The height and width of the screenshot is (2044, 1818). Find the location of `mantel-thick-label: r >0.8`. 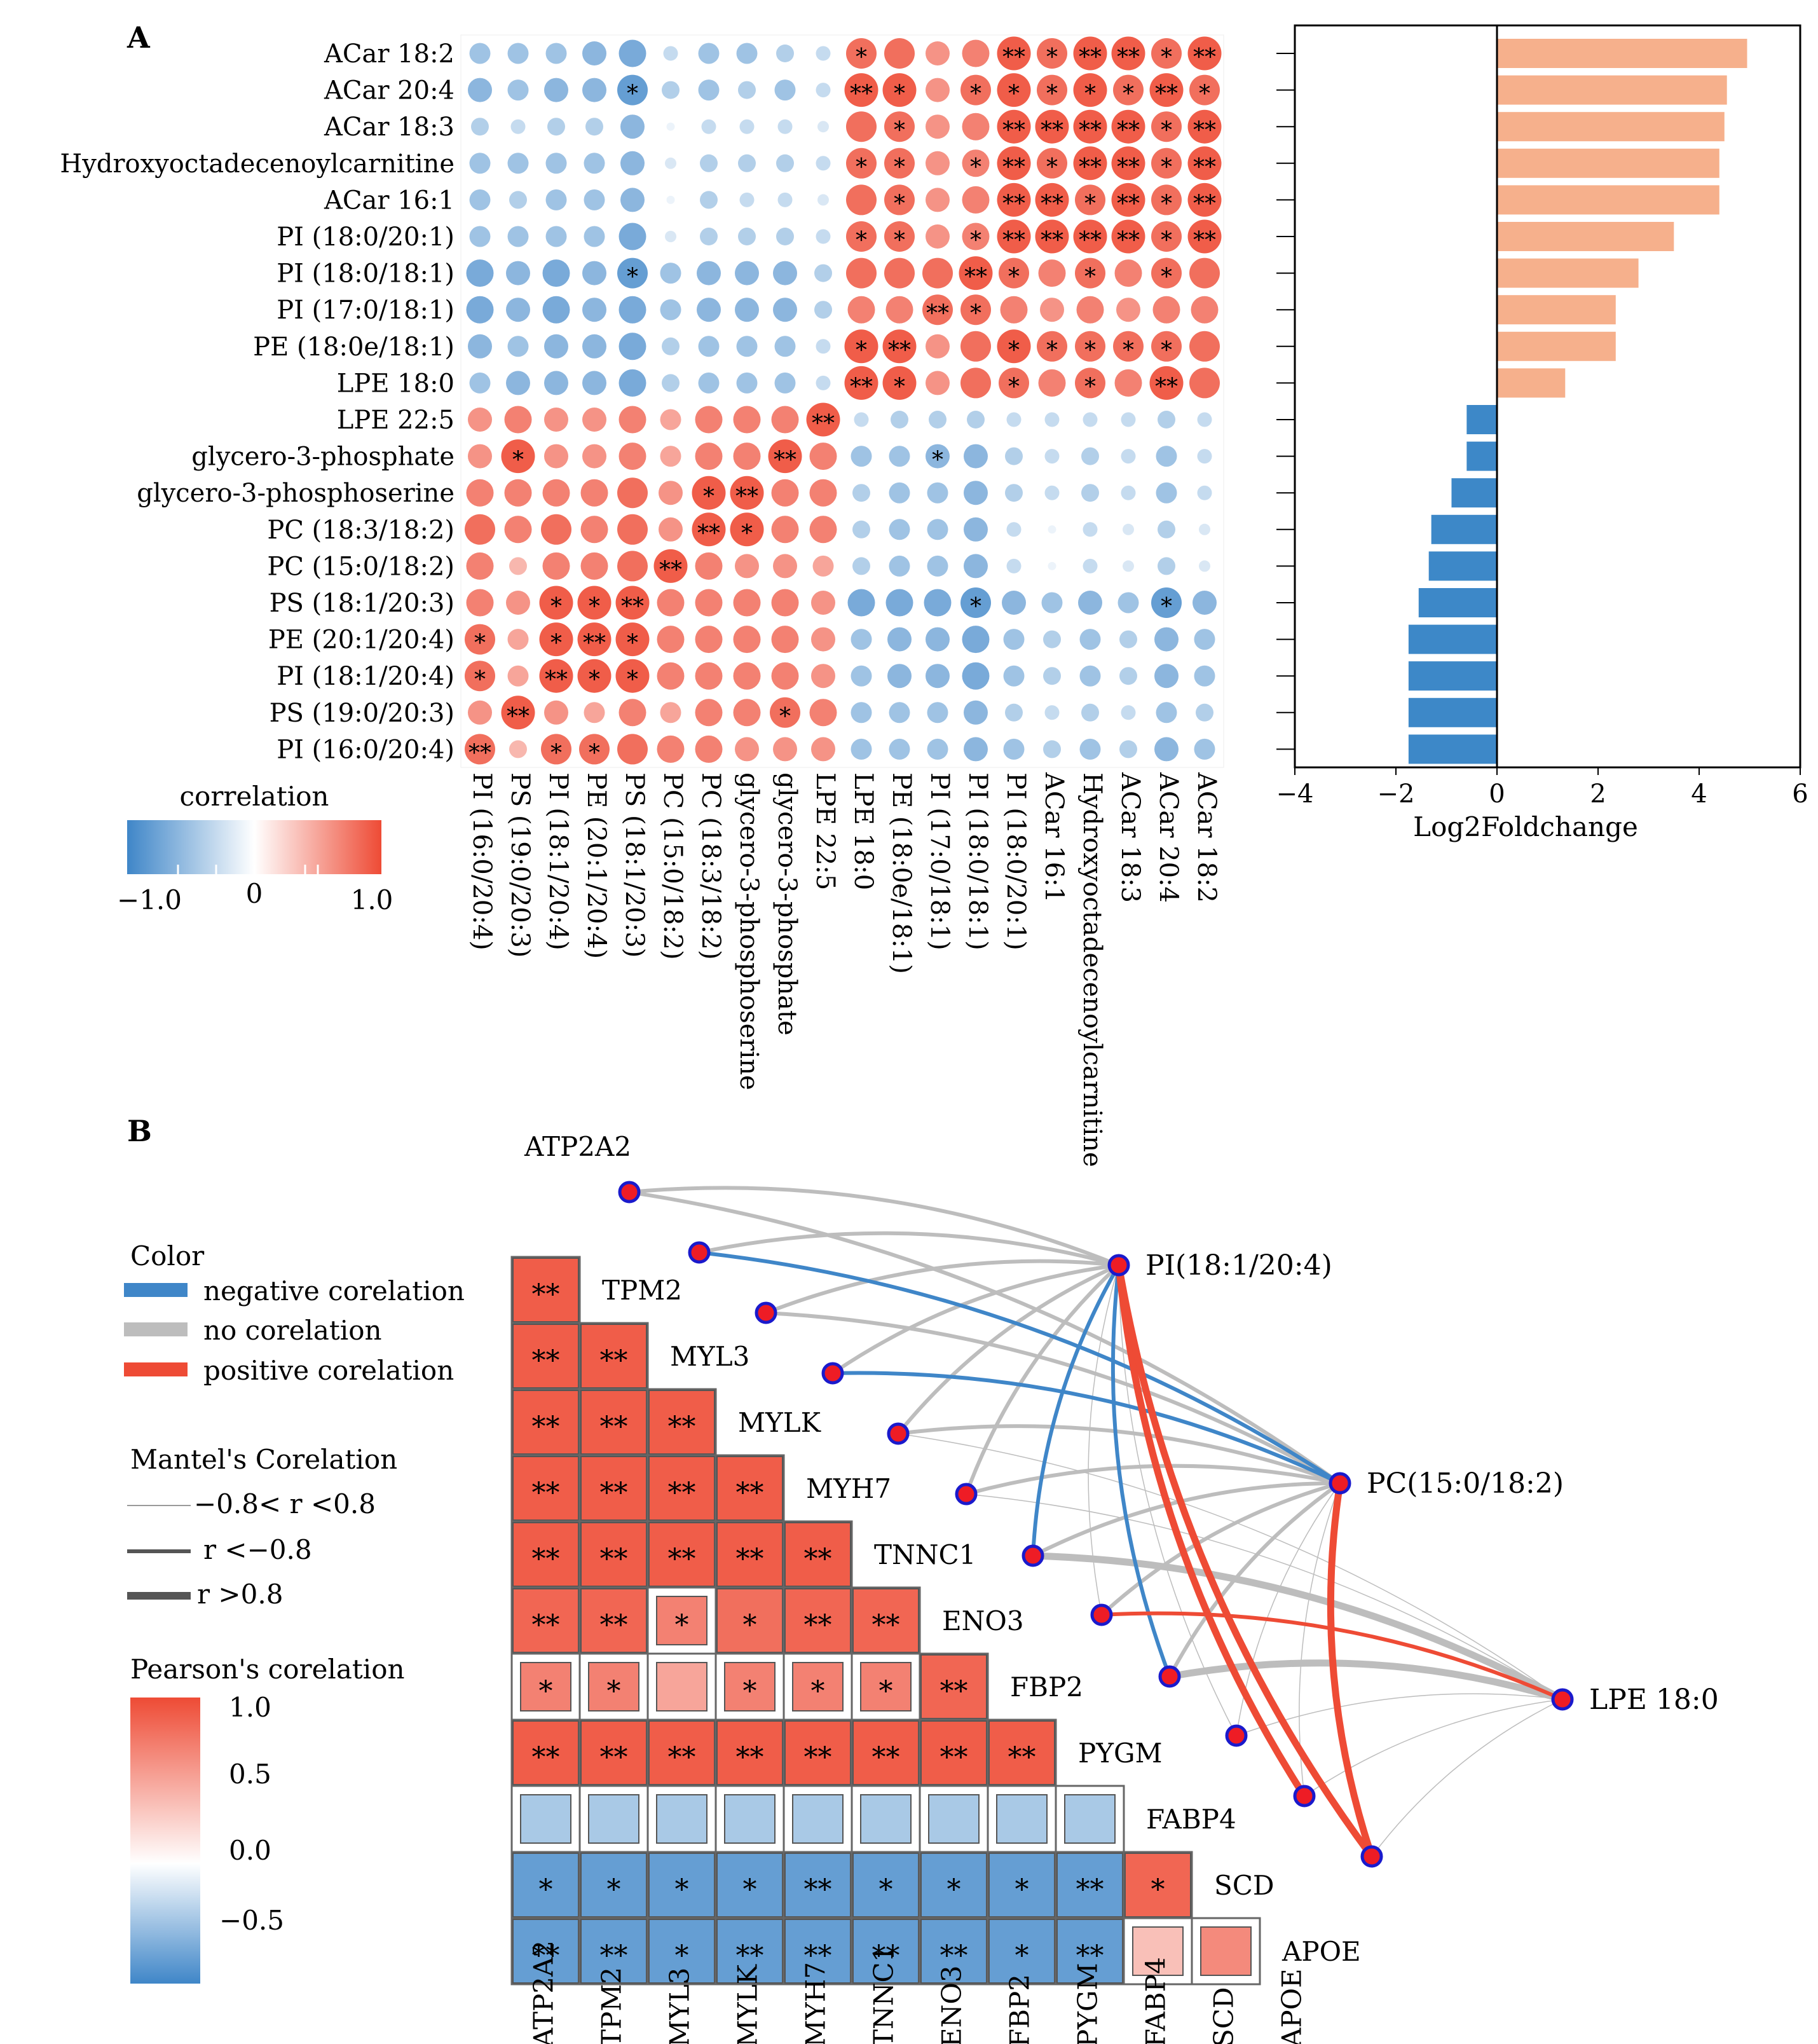

mantel-thick-label: r >0.8 is located at coordinates (240, 1594).